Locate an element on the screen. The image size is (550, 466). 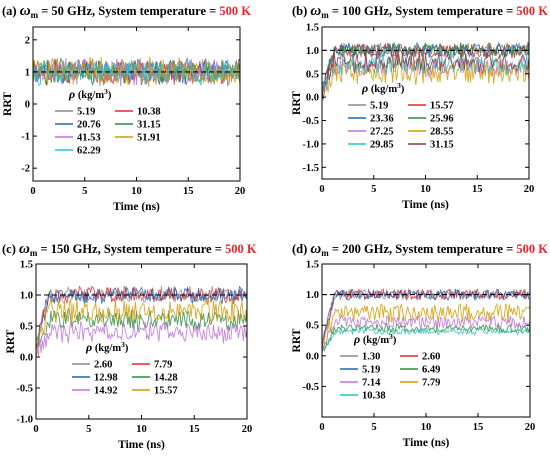
legend-label-0: 2.60 is located at coordinates (103, 365).